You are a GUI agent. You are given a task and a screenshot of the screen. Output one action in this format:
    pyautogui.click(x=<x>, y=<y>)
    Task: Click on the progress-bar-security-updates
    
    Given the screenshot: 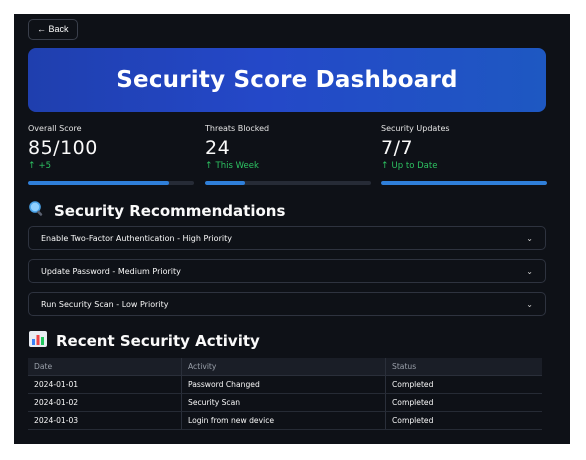 What is the action you would take?
    pyautogui.click(x=464, y=183)
    